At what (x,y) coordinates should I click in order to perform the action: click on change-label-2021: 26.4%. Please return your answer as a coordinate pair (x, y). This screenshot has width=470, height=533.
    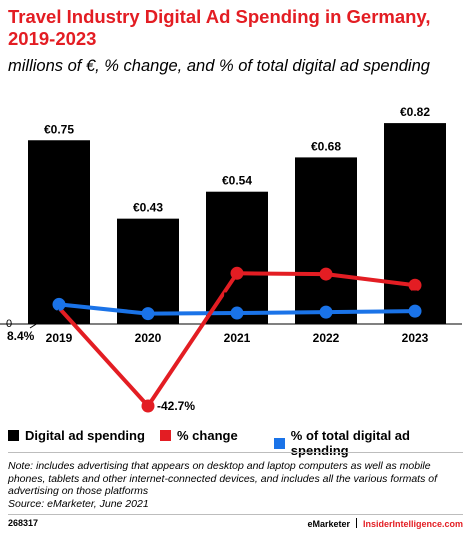
    Looking at the image, I should click on (237, 256).